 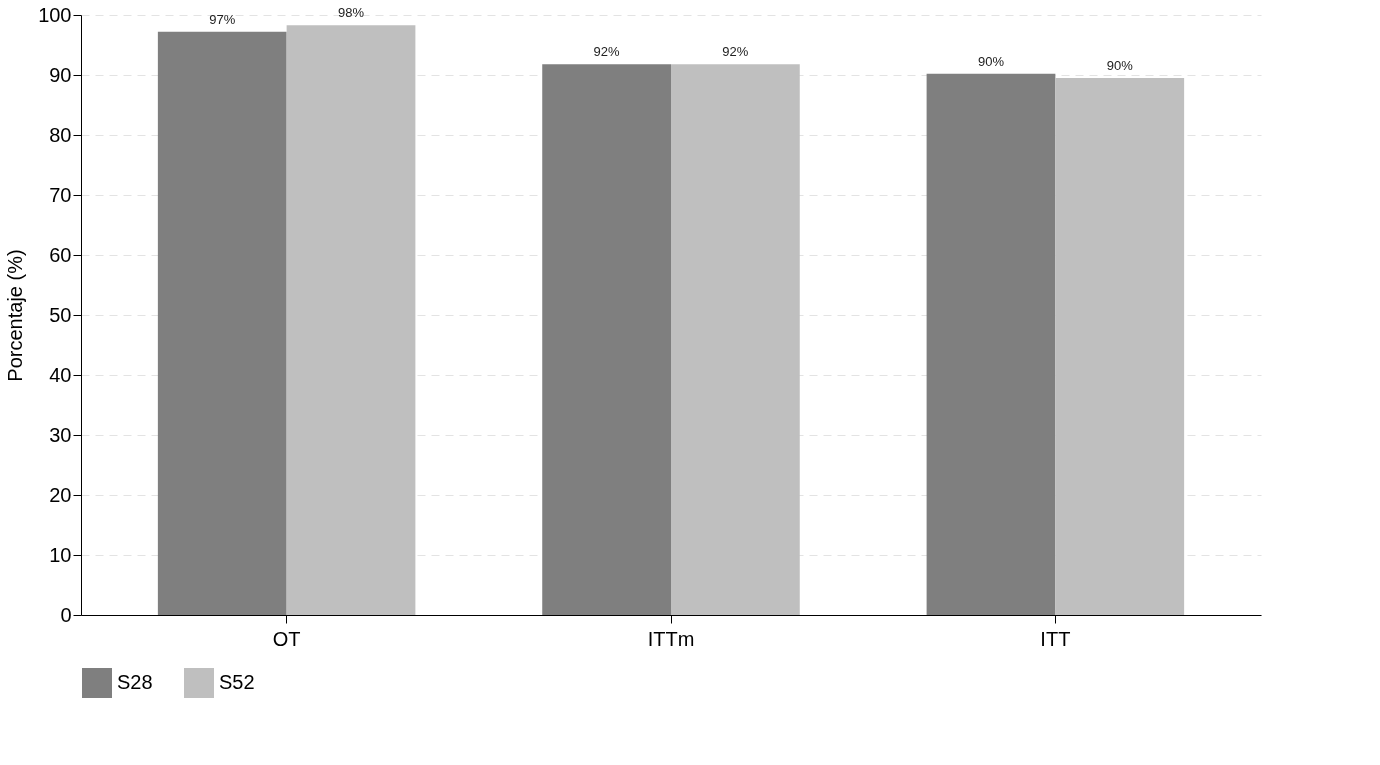 What do you see at coordinates (1055, 638) in the screenshot?
I see `x-tick-label: ITT` at bounding box center [1055, 638].